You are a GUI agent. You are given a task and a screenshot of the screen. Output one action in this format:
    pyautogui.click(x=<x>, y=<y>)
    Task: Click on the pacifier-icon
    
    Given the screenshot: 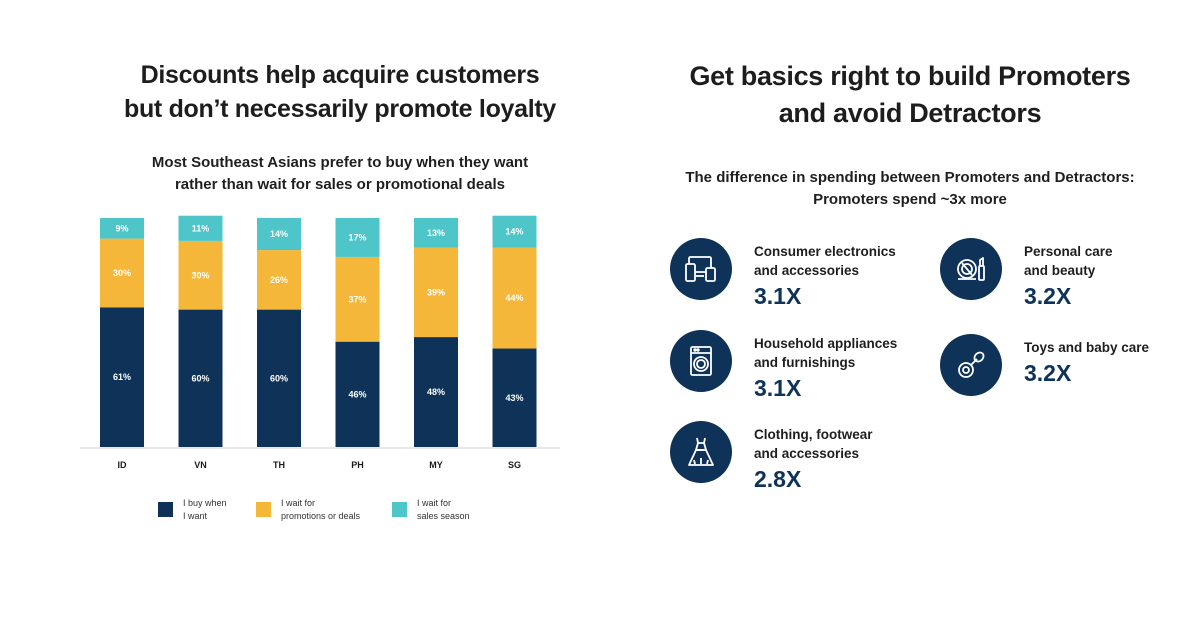 What is the action you would take?
    pyautogui.click(x=971, y=365)
    